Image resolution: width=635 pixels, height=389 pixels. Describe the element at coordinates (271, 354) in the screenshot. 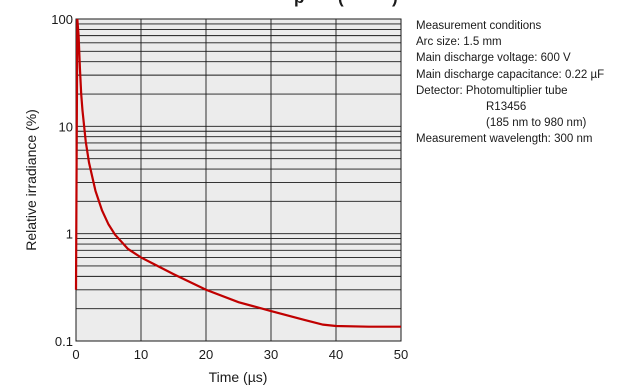

I see `x-tick-label: 30` at that location.